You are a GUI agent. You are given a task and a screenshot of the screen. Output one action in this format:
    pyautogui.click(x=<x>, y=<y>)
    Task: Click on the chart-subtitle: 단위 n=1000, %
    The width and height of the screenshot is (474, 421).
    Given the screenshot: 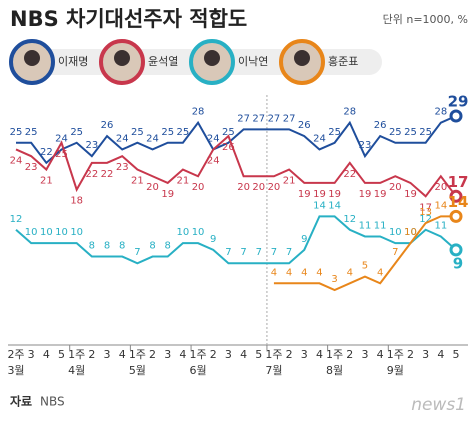 What is the action you would take?
    pyautogui.click(x=425, y=19)
    